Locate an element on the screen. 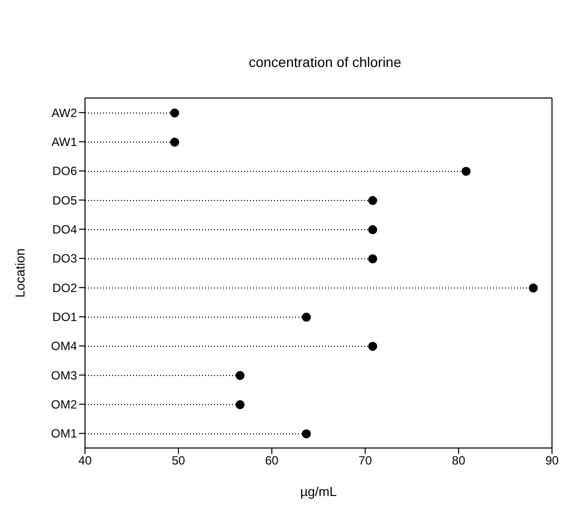 The height and width of the screenshot is (508, 573). y-tick-label: DO6 is located at coordinates (65, 171).